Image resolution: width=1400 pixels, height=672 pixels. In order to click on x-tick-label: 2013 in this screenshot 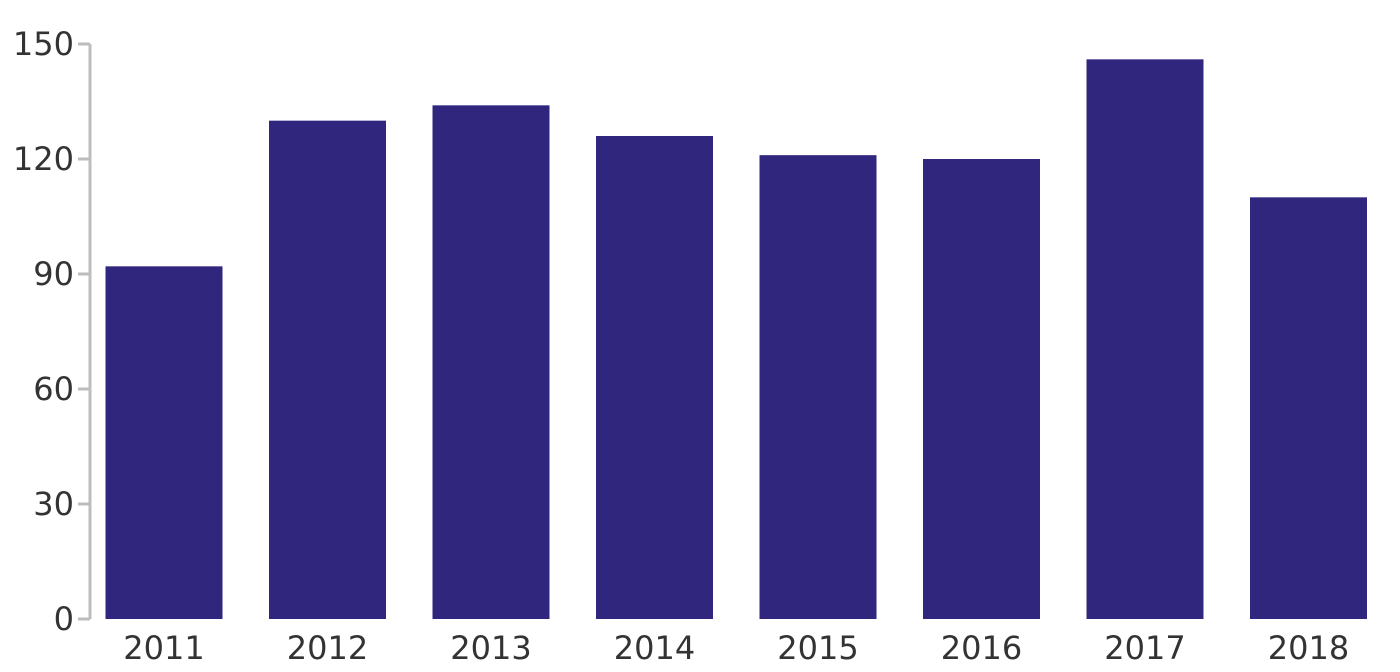, I will do `click(490, 648)`.